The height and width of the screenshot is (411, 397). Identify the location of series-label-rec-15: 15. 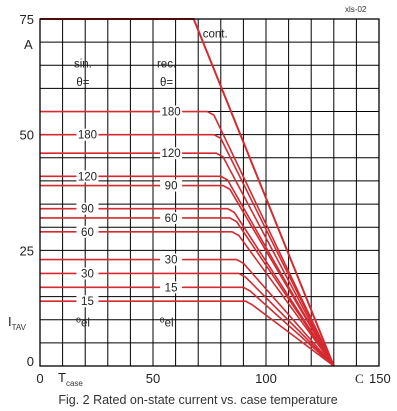
(171, 288).